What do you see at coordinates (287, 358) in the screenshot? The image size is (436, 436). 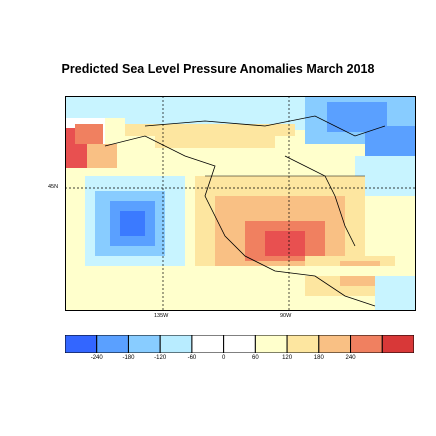 I see `color-scale-tick: 120` at bounding box center [287, 358].